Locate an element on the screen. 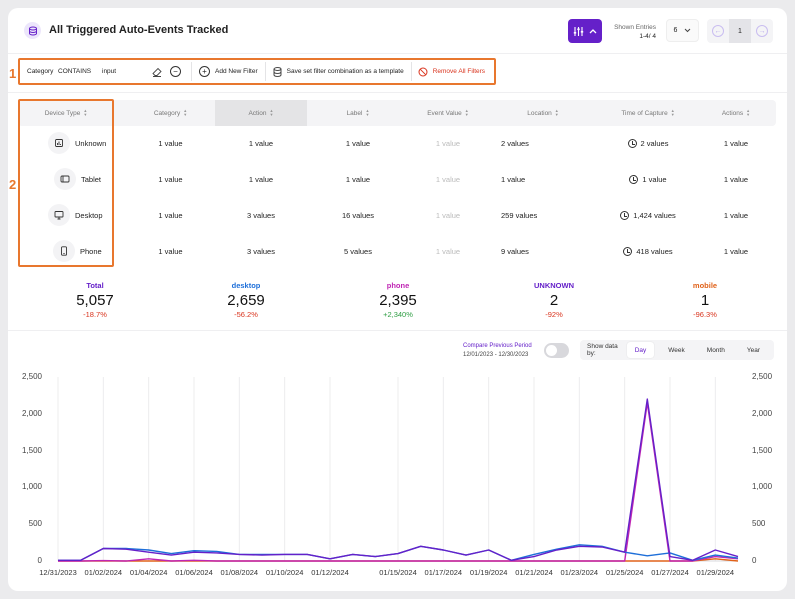  phone-icon is located at coordinates (64, 251).